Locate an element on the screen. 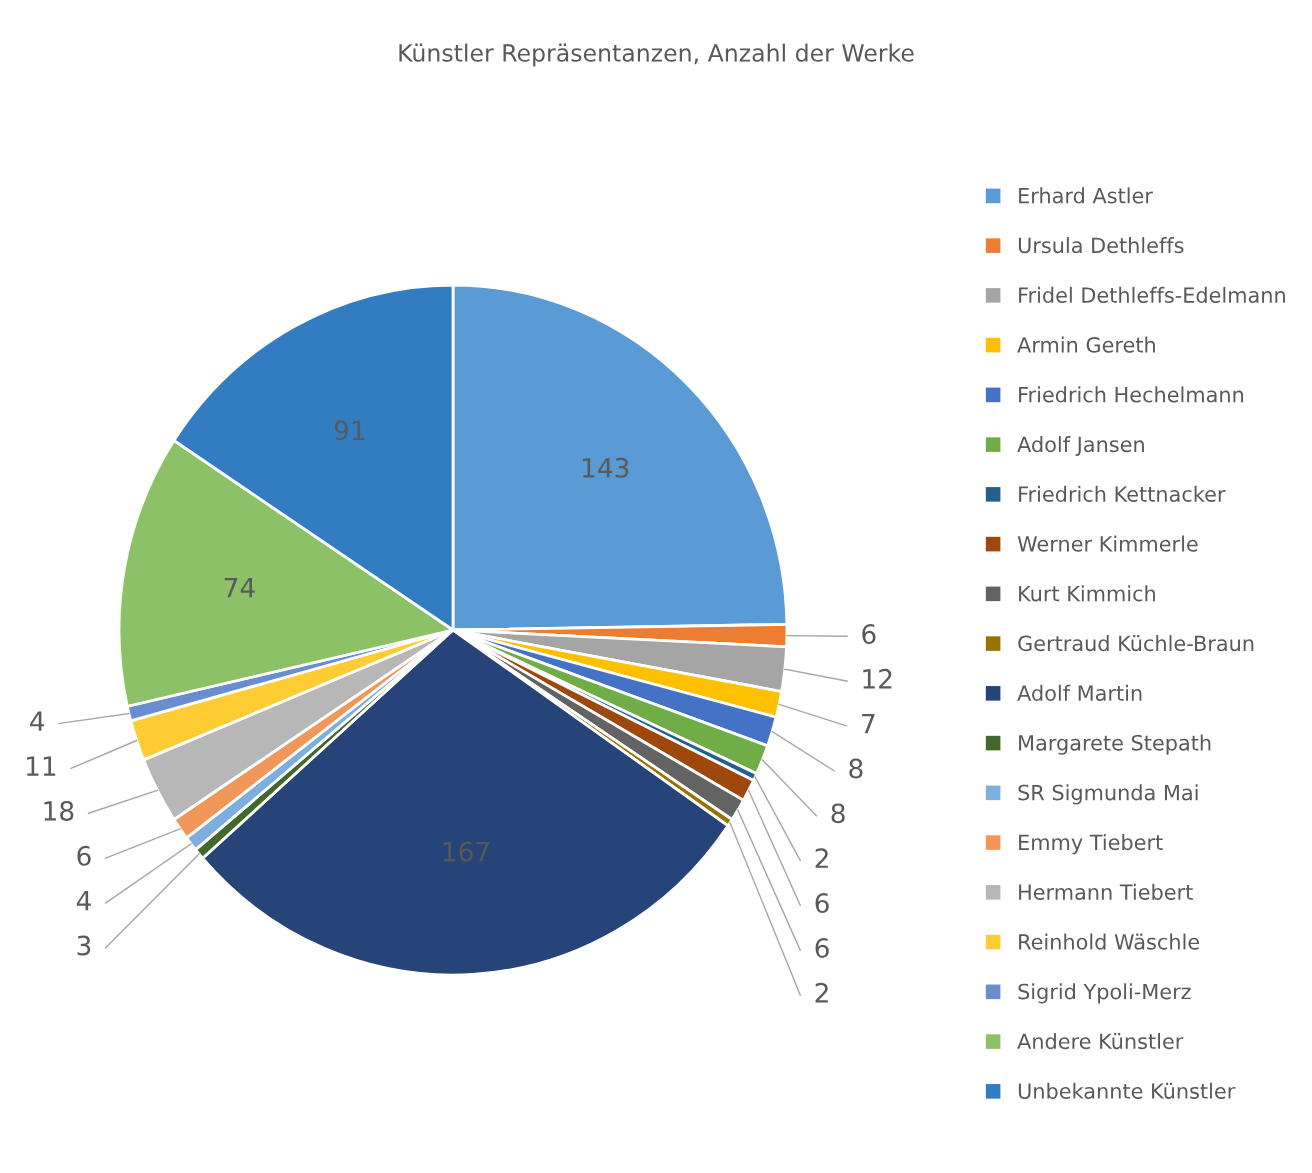 This screenshot has width=1312, height=1173. data-label: 3 is located at coordinates (84, 945).